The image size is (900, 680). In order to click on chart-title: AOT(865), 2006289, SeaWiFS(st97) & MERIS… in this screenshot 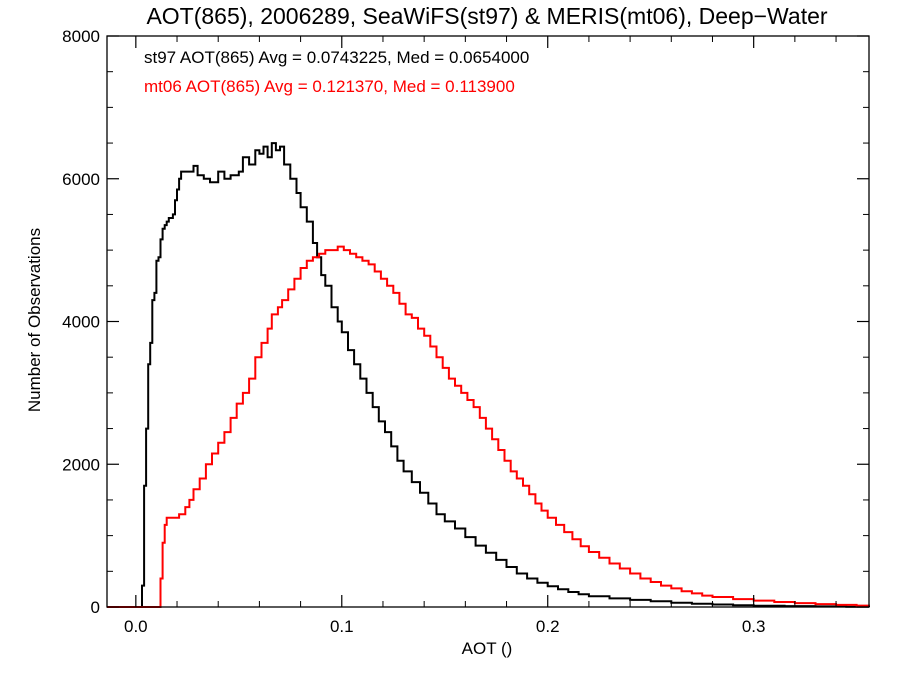, I will do `click(486, 16)`.